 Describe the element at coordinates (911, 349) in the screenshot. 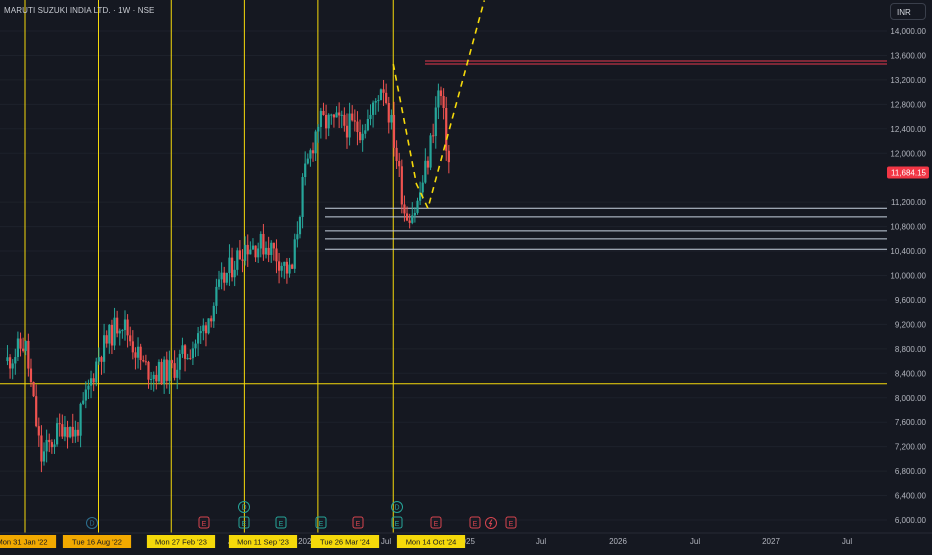

I see `price-tick-label: 8,800.00` at that location.